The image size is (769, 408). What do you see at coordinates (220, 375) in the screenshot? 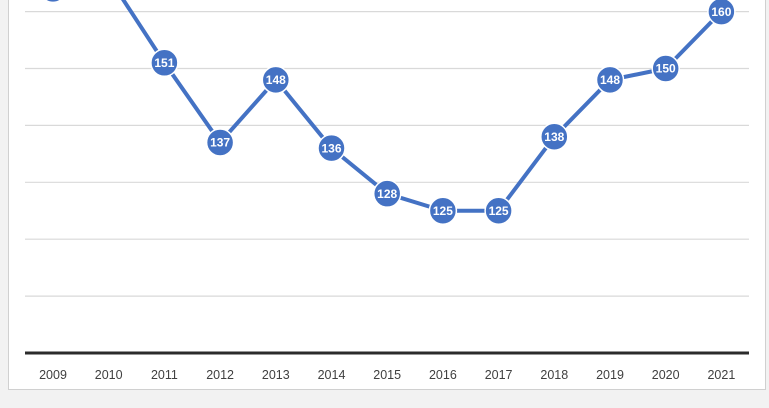
I see `x-tick-label: 2012` at bounding box center [220, 375].